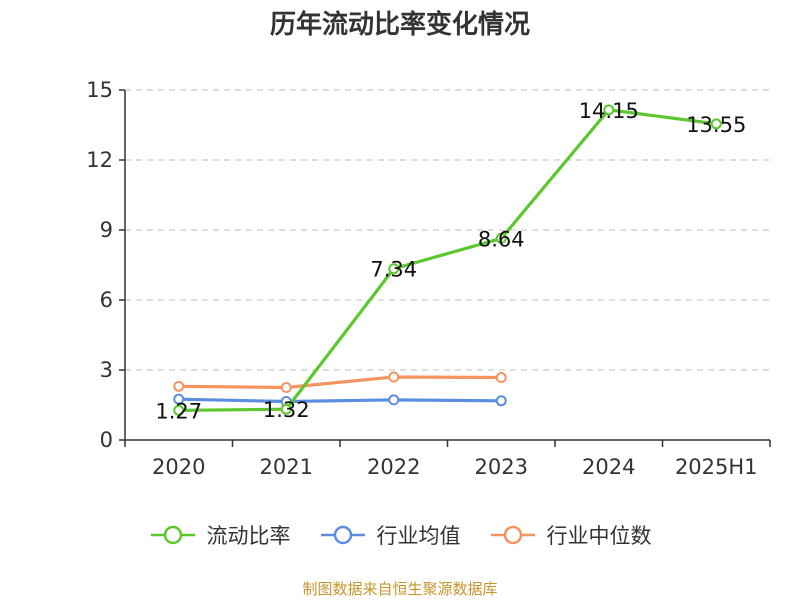  I want to click on y-tick-label: 3, so click(106, 370).